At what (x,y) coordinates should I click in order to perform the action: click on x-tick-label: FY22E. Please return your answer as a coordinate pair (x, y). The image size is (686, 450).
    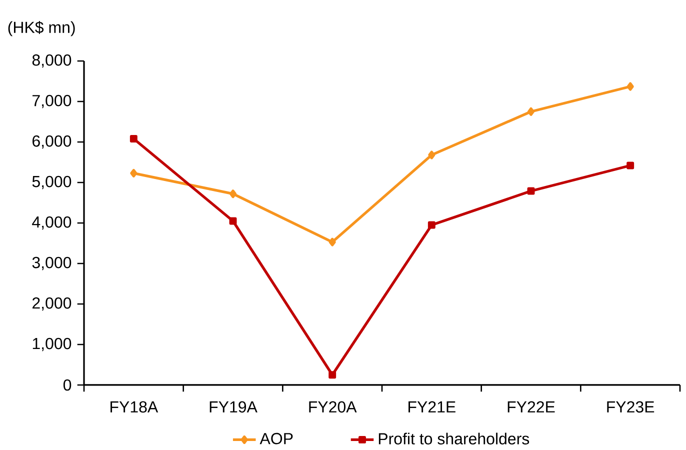
    Looking at the image, I should click on (531, 406).